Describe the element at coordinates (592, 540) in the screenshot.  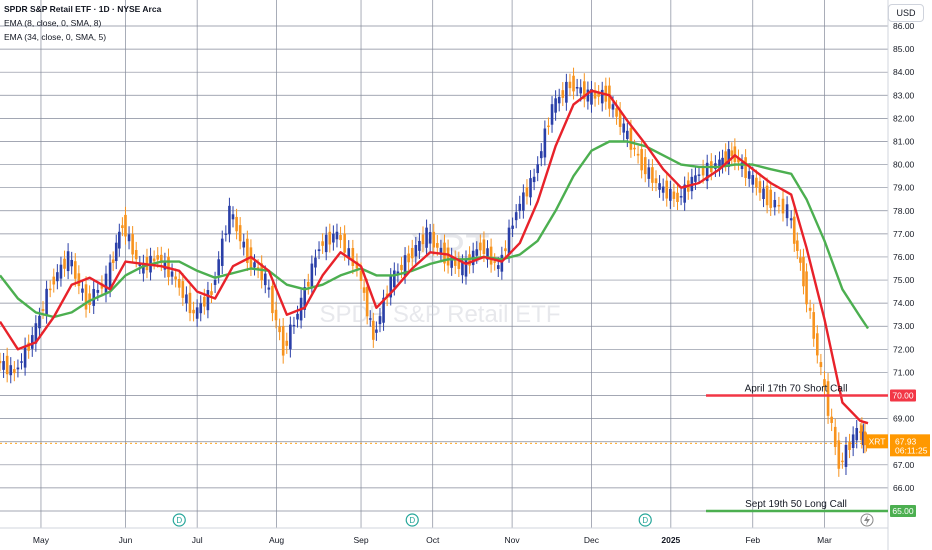
I see `x-tick-label: Dec` at that location.